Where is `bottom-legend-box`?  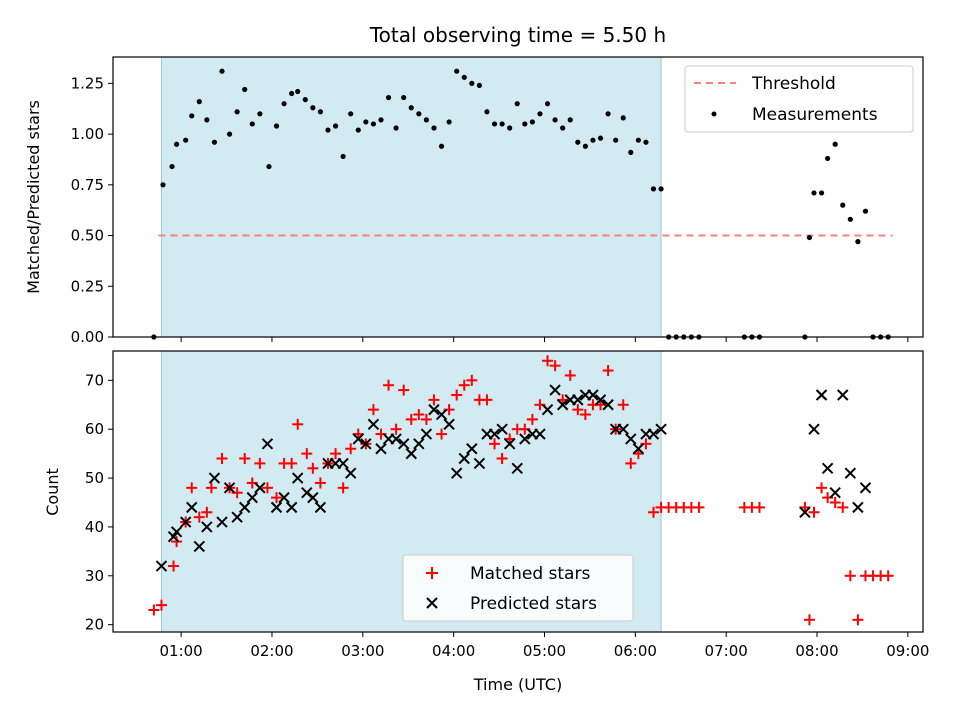 bottom-legend-box is located at coordinates (518, 588).